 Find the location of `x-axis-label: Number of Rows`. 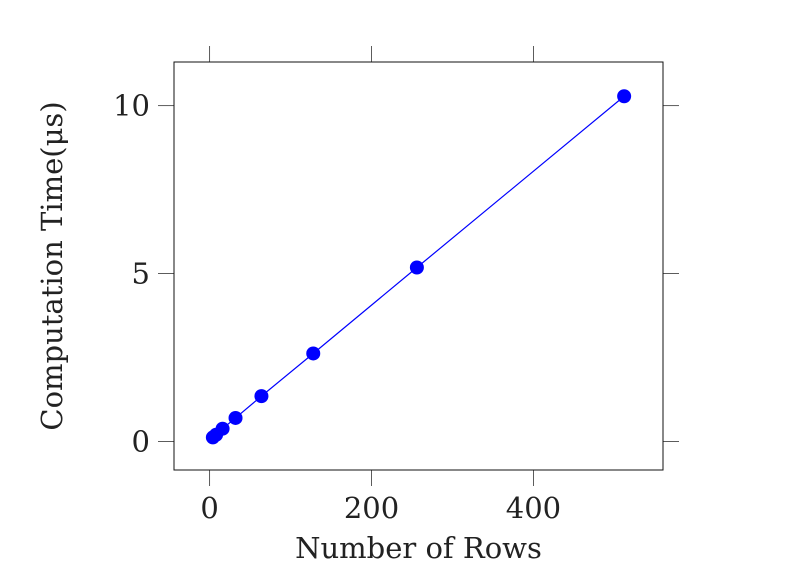

x-axis-label: Number of Rows is located at coordinates (418, 548).